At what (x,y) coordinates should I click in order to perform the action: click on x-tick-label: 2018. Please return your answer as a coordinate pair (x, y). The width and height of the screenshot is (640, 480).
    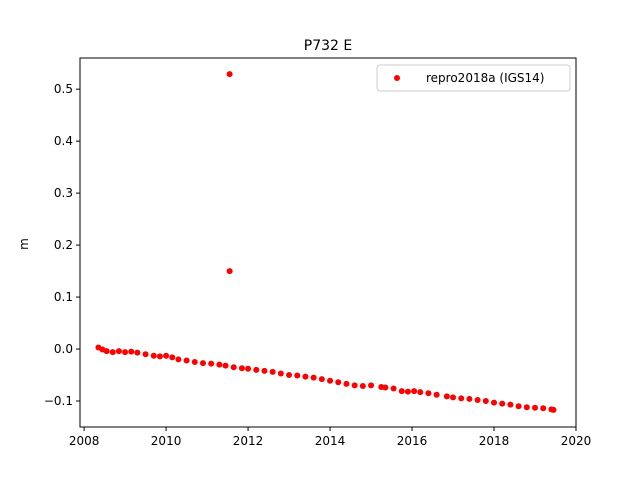
    Looking at the image, I should click on (494, 441).